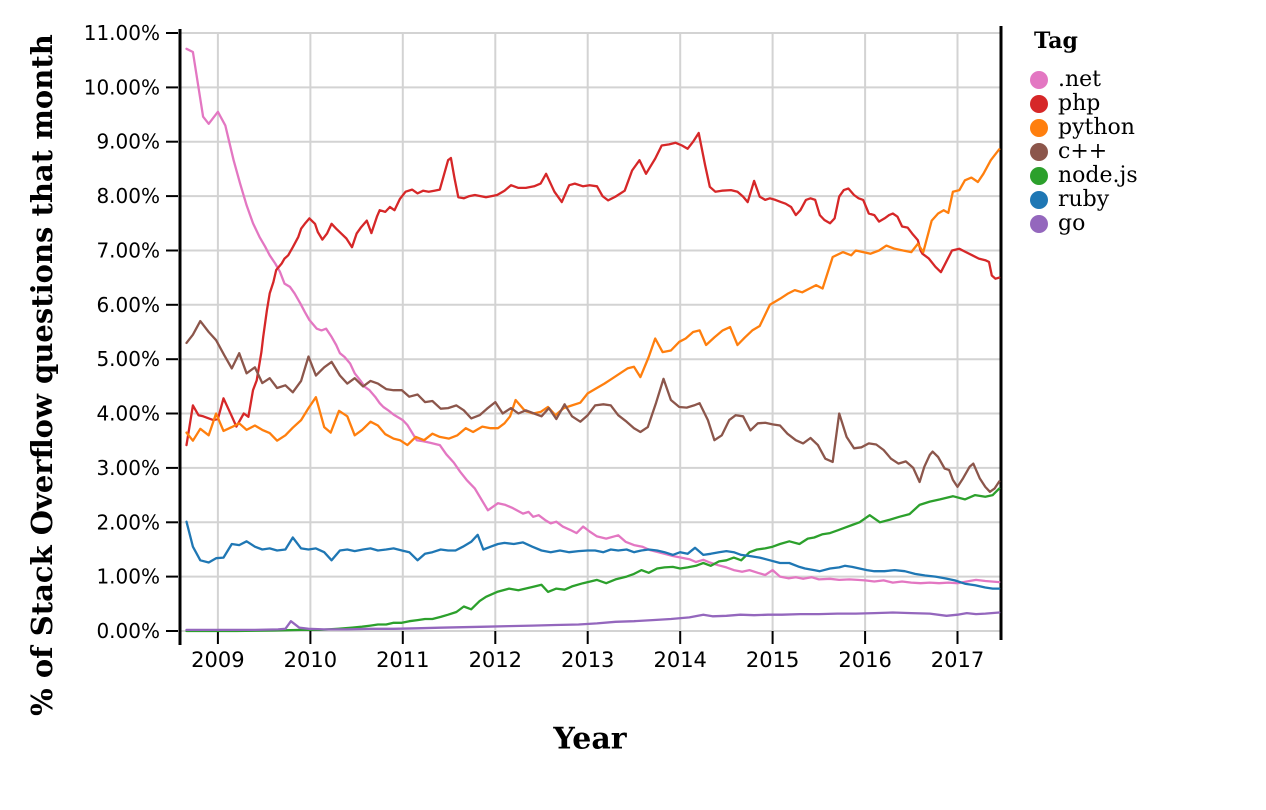 The image size is (1266, 810). What do you see at coordinates (1096, 127) in the screenshot?
I see `legend-item-label: python` at bounding box center [1096, 127].